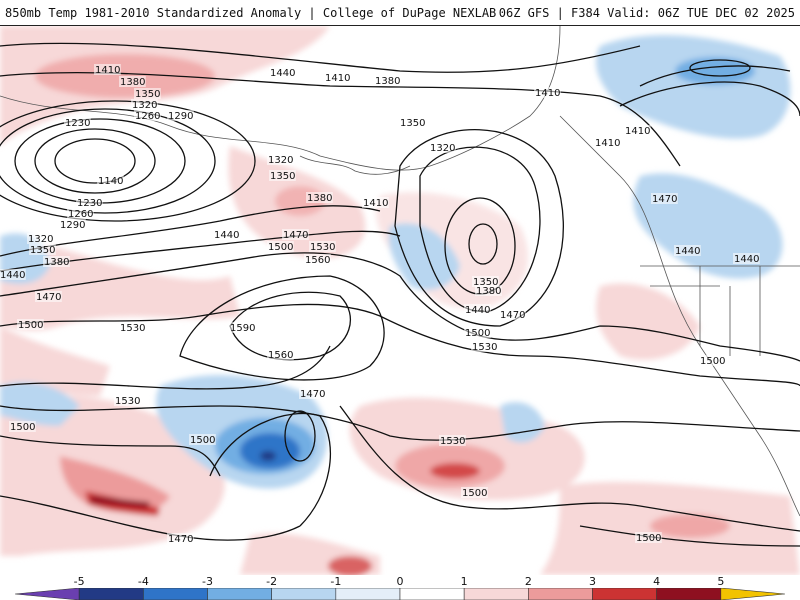 Image resolution: width=800 pixels, height=600 pixels. I want to click on colorbar-tick-label: 0, so click(400, 581).